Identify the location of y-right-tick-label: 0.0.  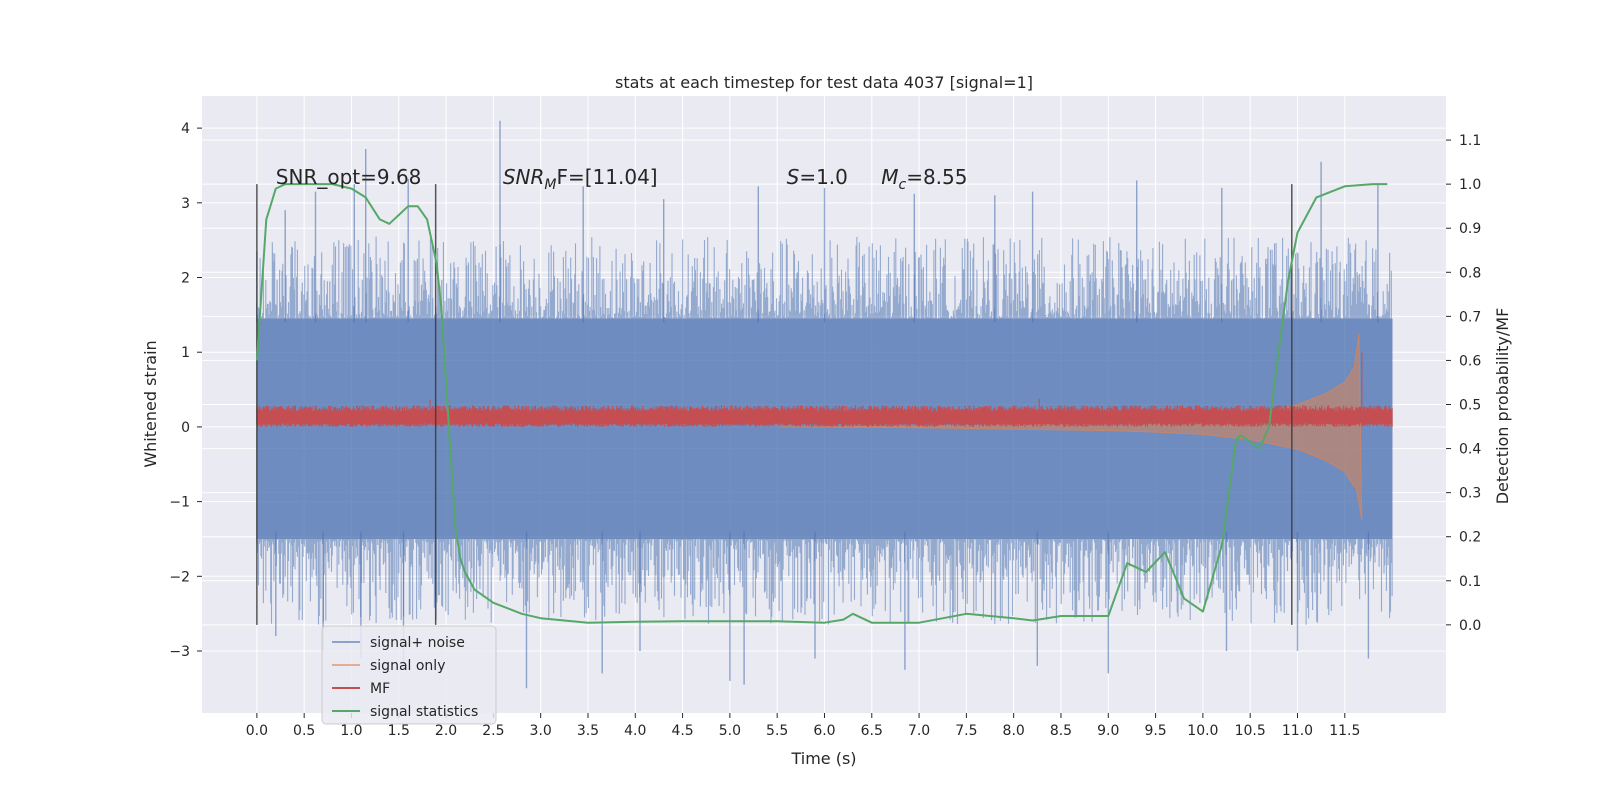
(1470, 626).